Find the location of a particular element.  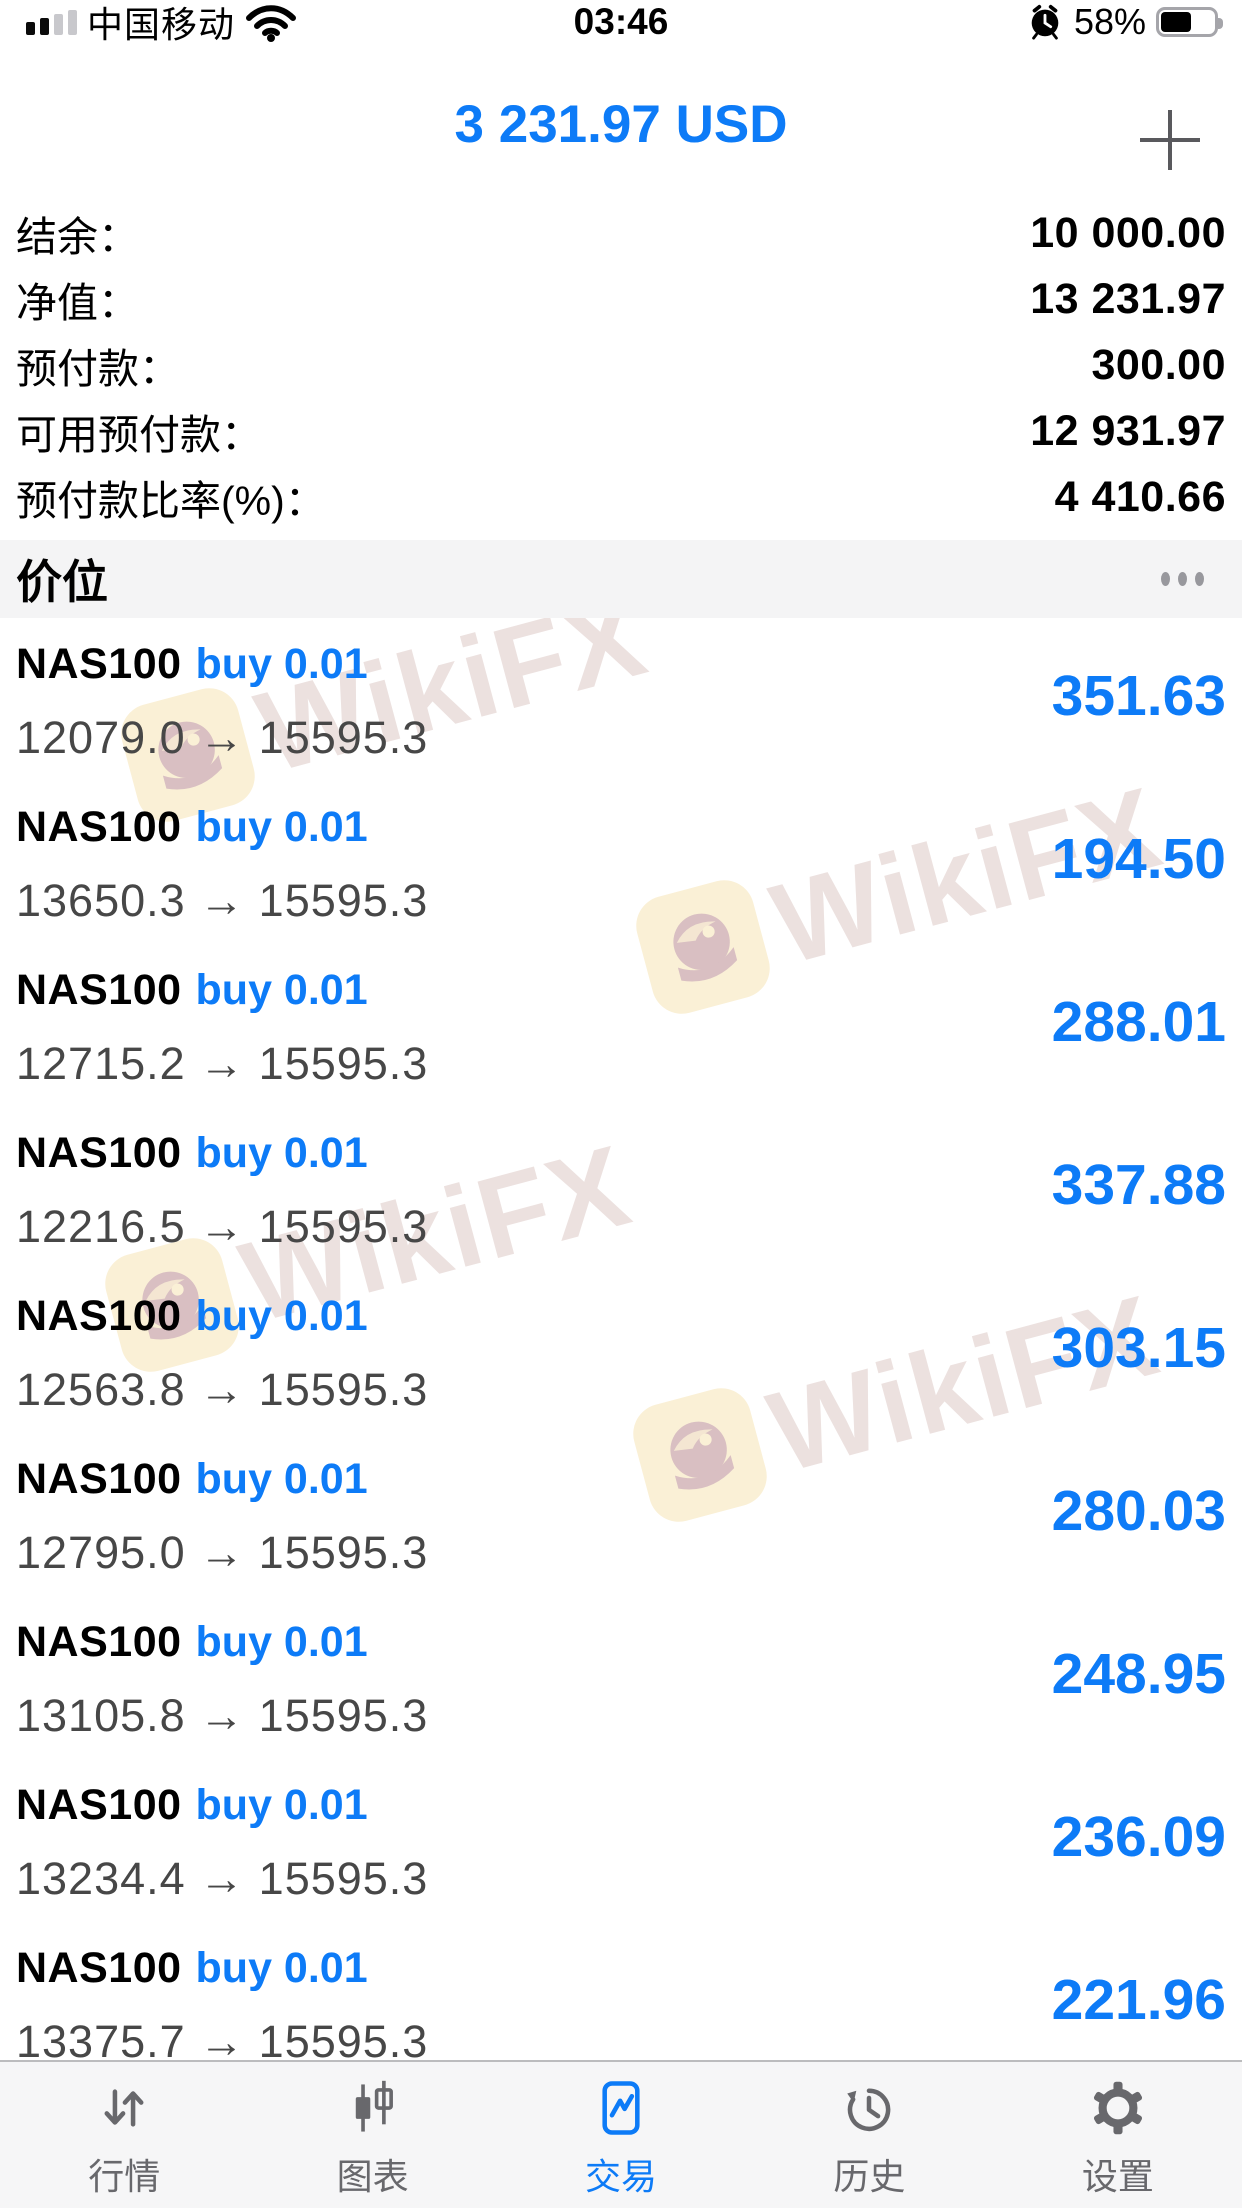

trade-row: NAS100 buy 0.01 13375.7 → 15595.3 221.96 is located at coordinates (621, 2003).